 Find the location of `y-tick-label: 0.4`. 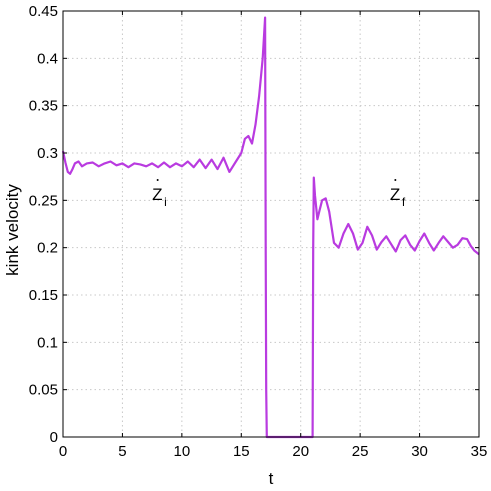

y-tick-label: 0.4 is located at coordinates (47, 58).